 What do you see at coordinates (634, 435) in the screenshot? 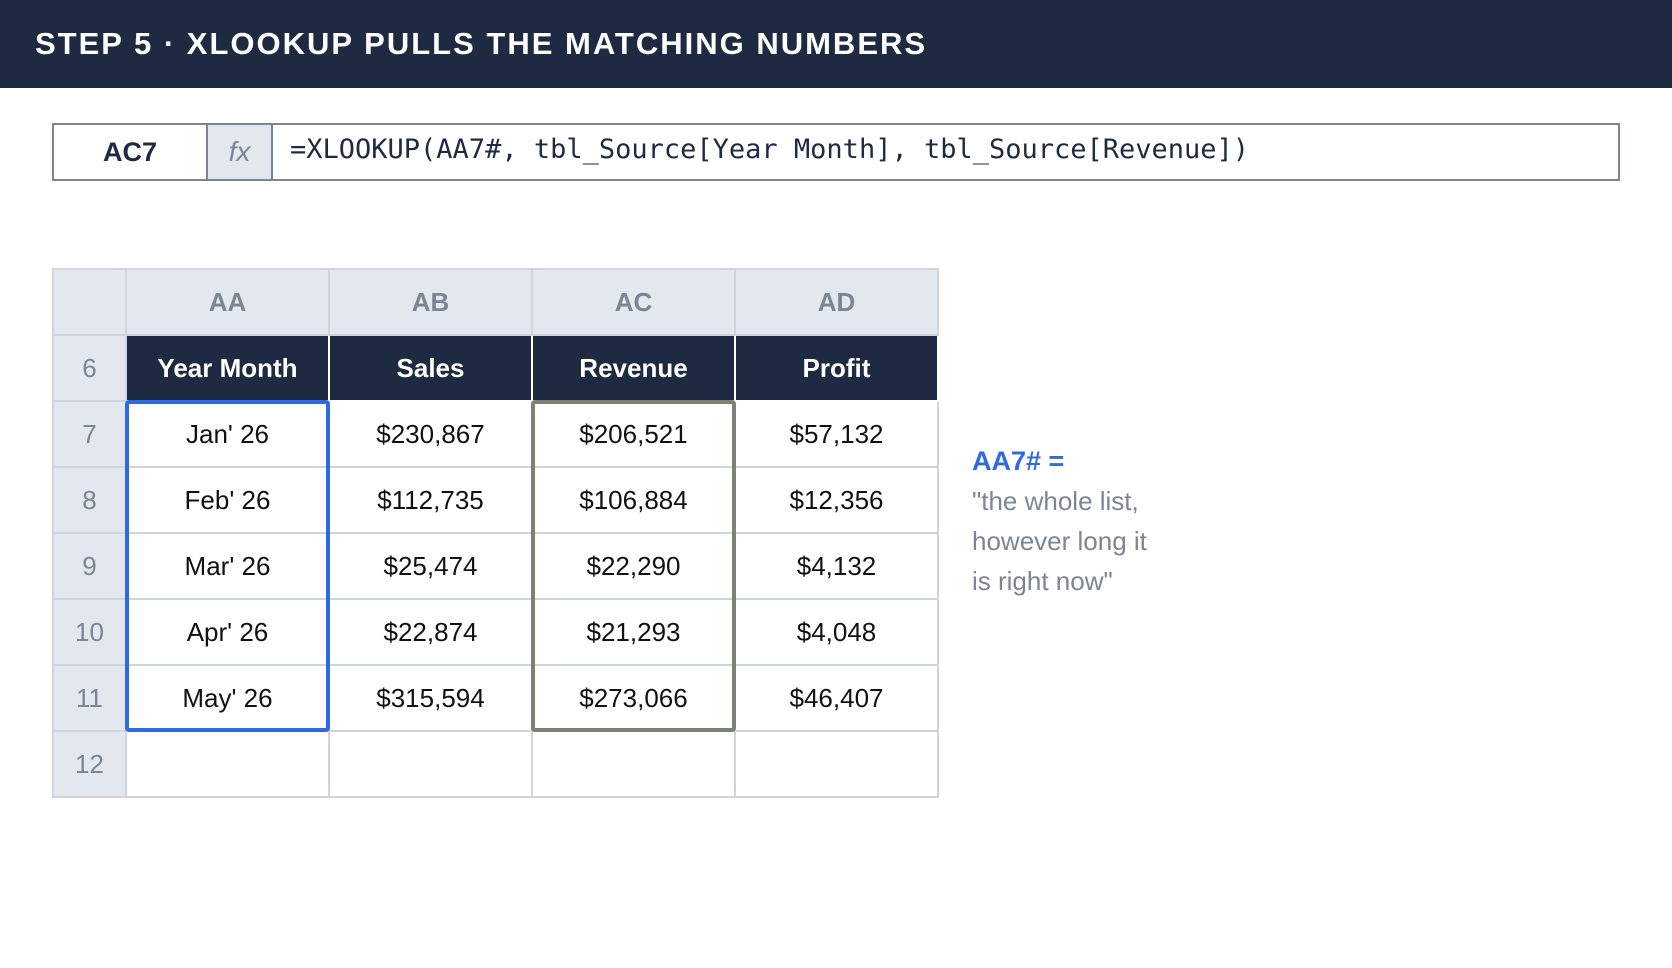
I see `table-cell: $206,521` at bounding box center [634, 435].